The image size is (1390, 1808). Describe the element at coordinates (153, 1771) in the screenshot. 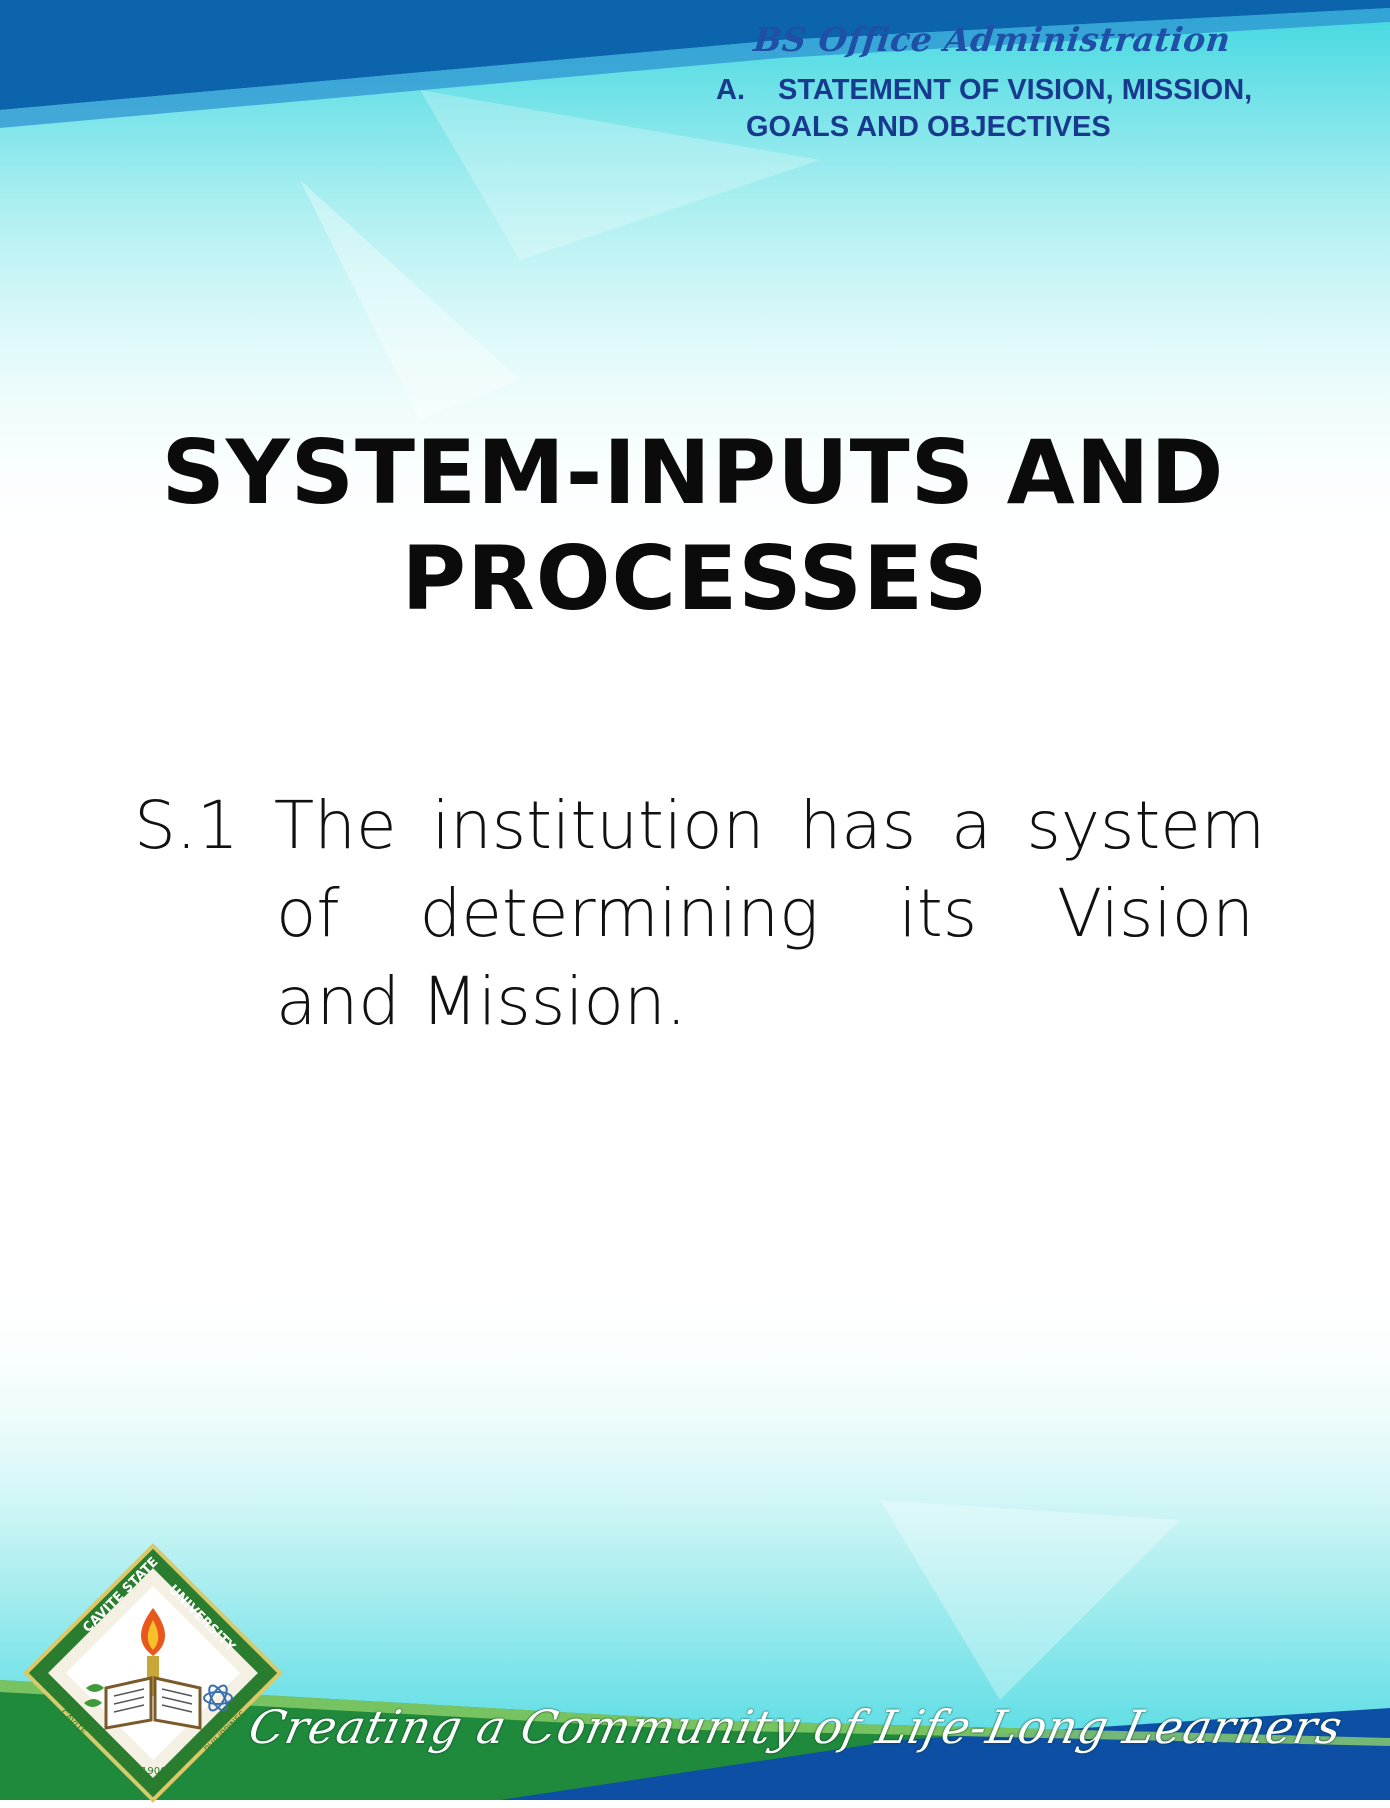

I see `svg-text: 1906` at that location.